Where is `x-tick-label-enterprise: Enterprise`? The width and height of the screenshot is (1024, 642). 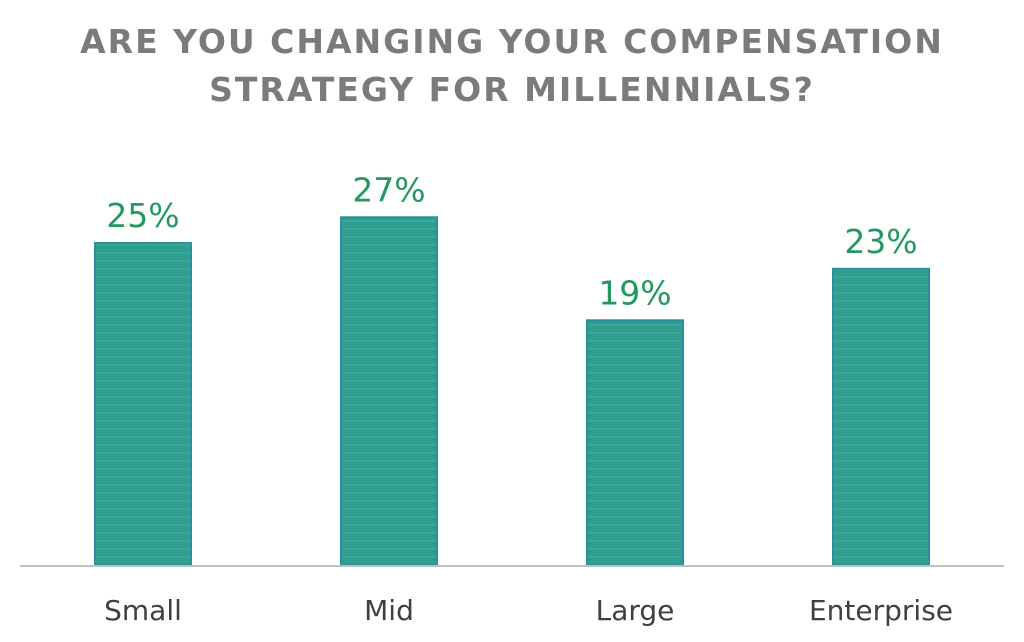
x-tick-label-enterprise: Enterprise is located at coordinates (881, 610).